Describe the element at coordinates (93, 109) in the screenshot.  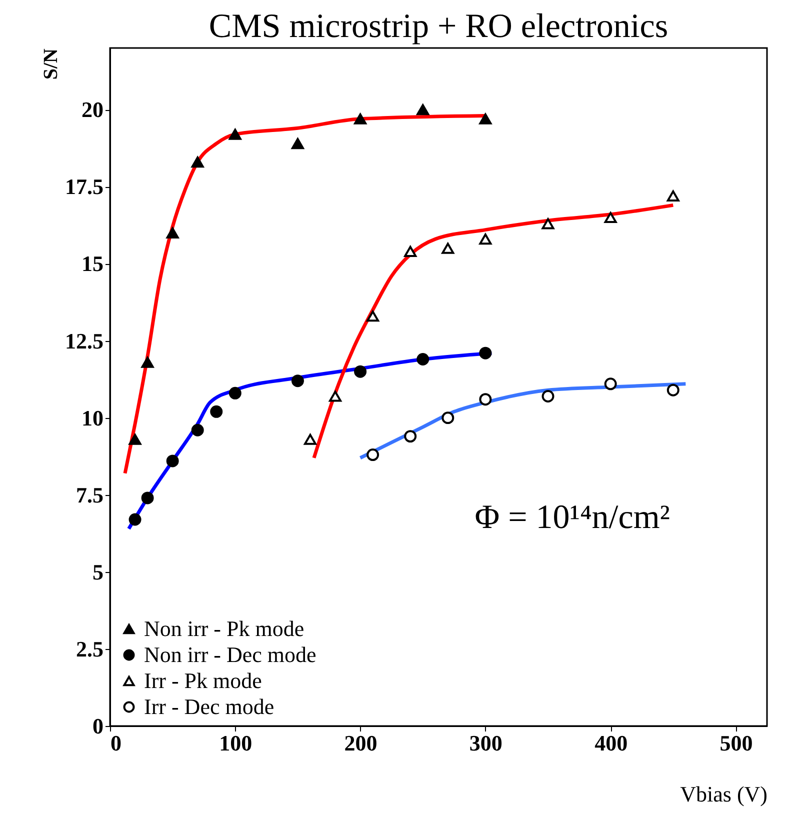
I see `y-tick-label: 20` at that location.